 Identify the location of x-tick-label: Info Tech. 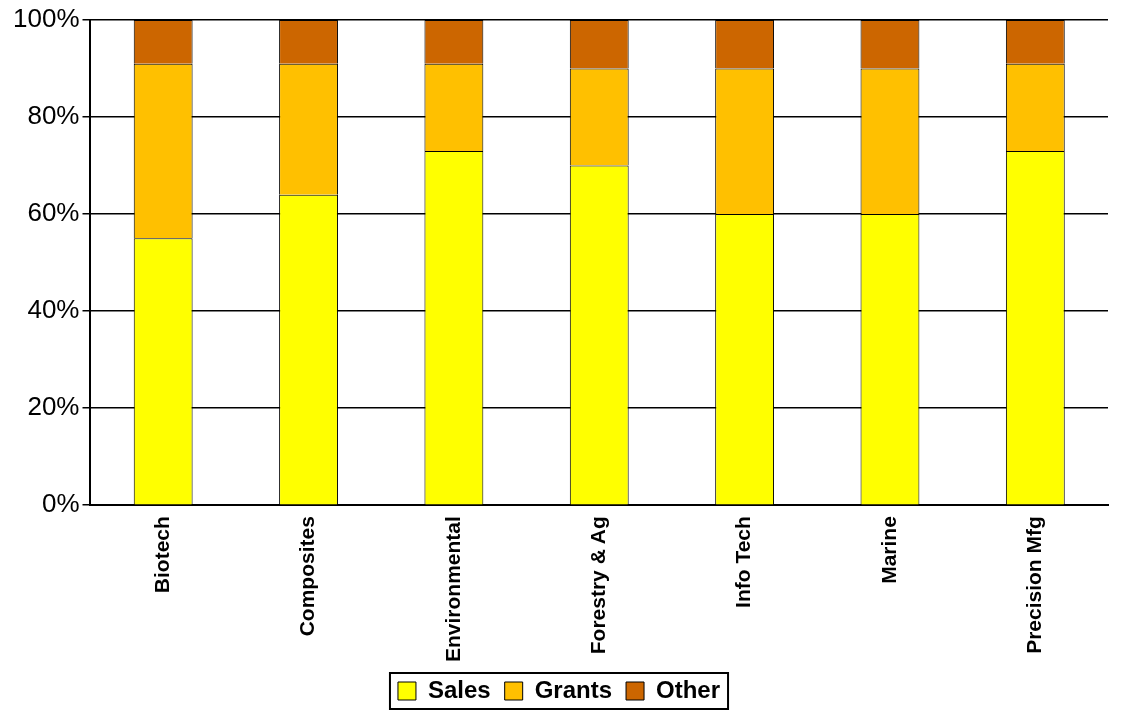
(743, 562).